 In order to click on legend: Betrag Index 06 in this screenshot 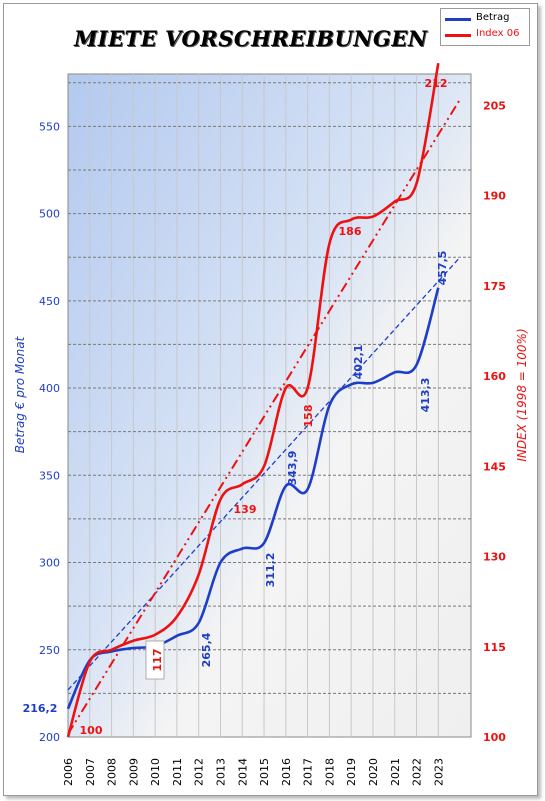, I will do `click(485, 27)`.